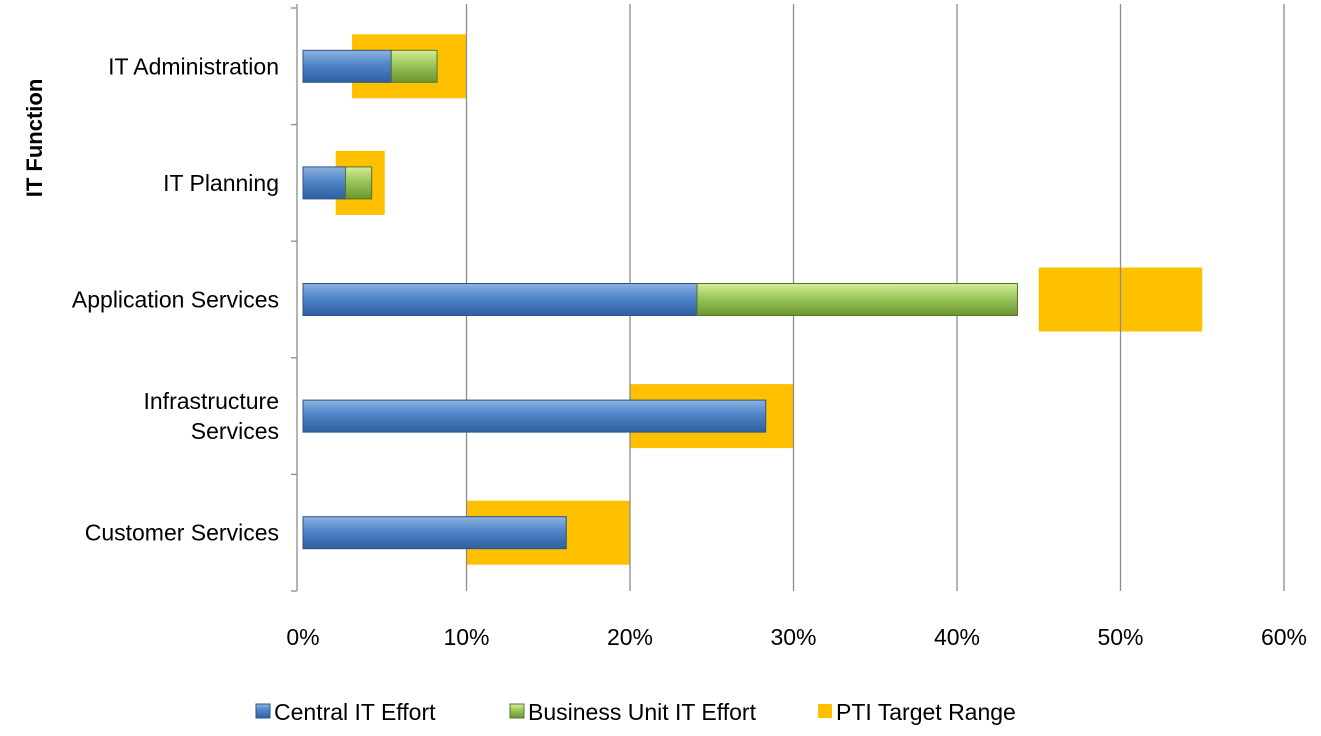  What do you see at coordinates (182, 533) in the screenshot?
I see `category-label: Customer Services` at bounding box center [182, 533].